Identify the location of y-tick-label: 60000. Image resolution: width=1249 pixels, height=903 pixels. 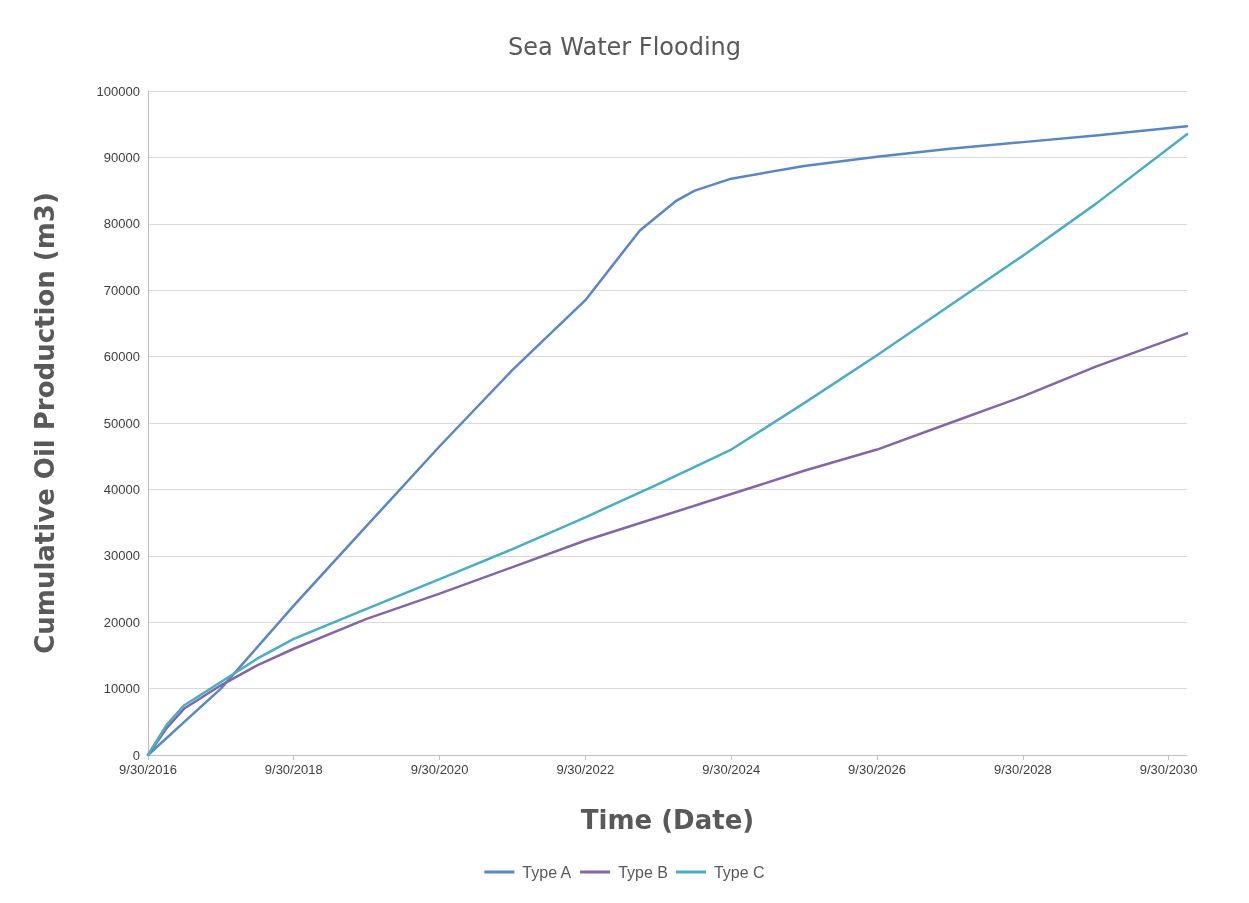
(121, 357).